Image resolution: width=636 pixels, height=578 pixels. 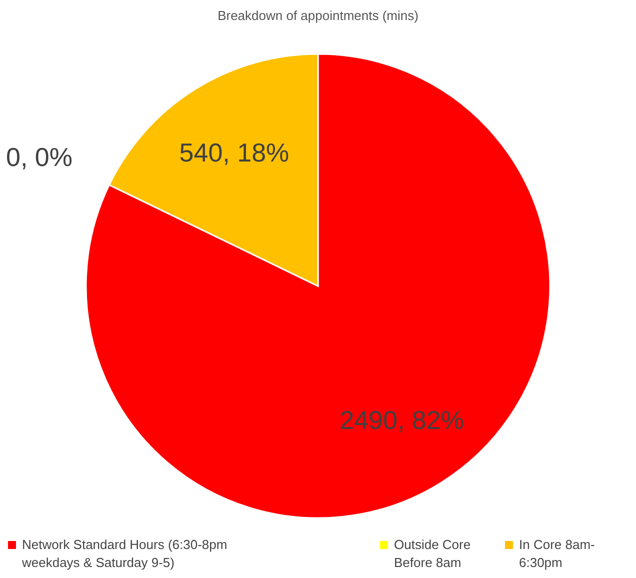 I want to click on legend-label: Network Standard Hours (6:30-8pm weekdays & Saturday 9-5), so click(x=125, y=554).